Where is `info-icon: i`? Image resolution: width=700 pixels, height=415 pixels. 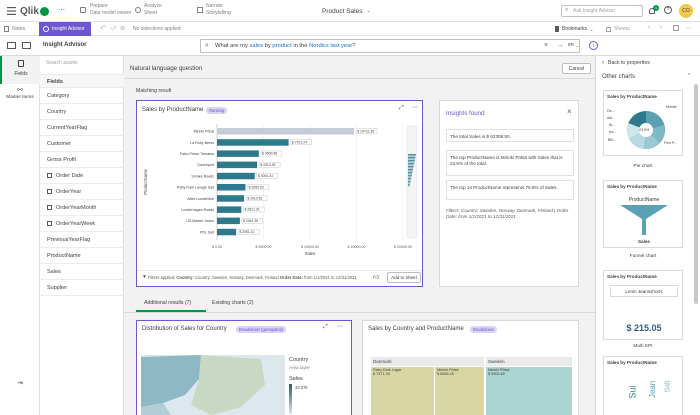
info-icon: i is located at coordinates (593, 45).